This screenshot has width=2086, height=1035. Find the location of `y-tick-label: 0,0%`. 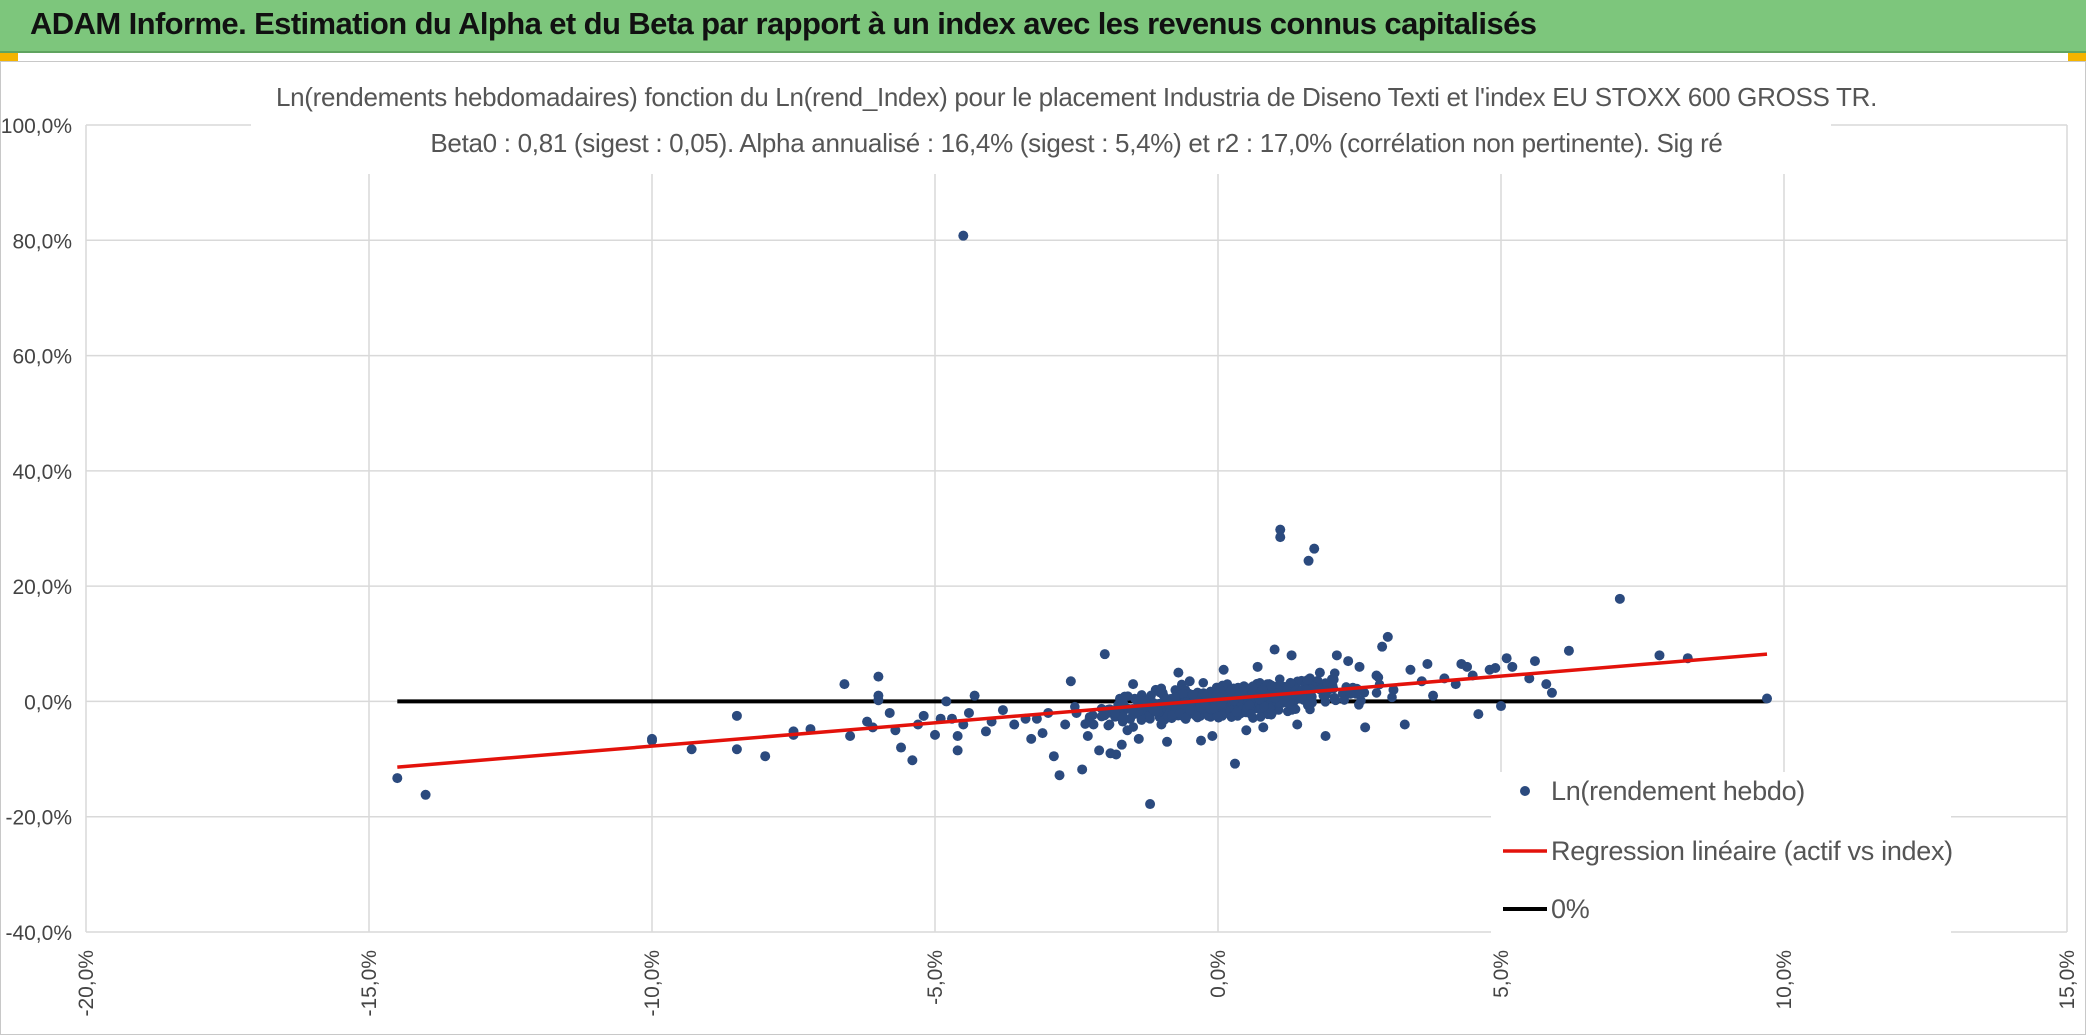

y-tick-label: 0,0% is located at coordinates (48, 702).